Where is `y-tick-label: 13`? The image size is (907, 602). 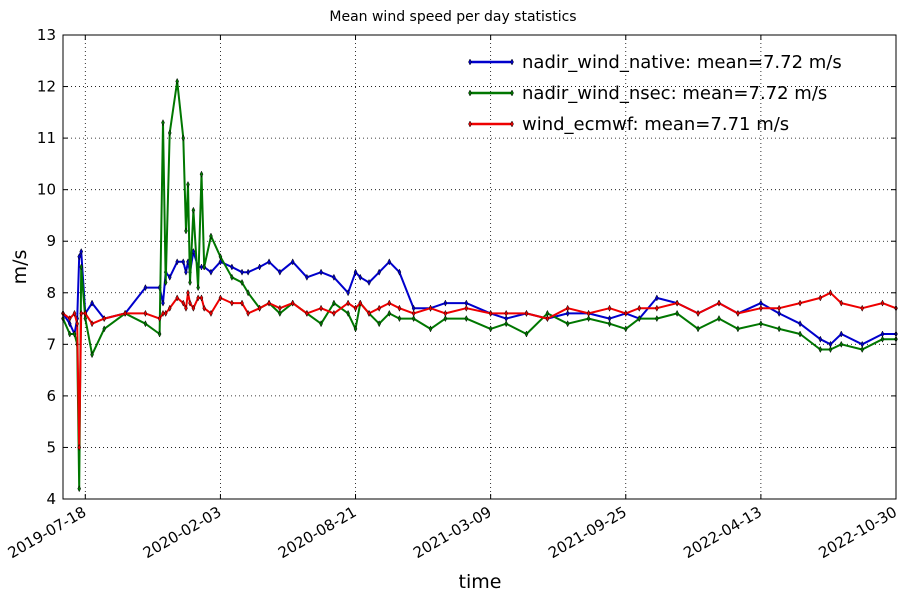 y-tick-label: 13 is located at coordinates (46, 35).